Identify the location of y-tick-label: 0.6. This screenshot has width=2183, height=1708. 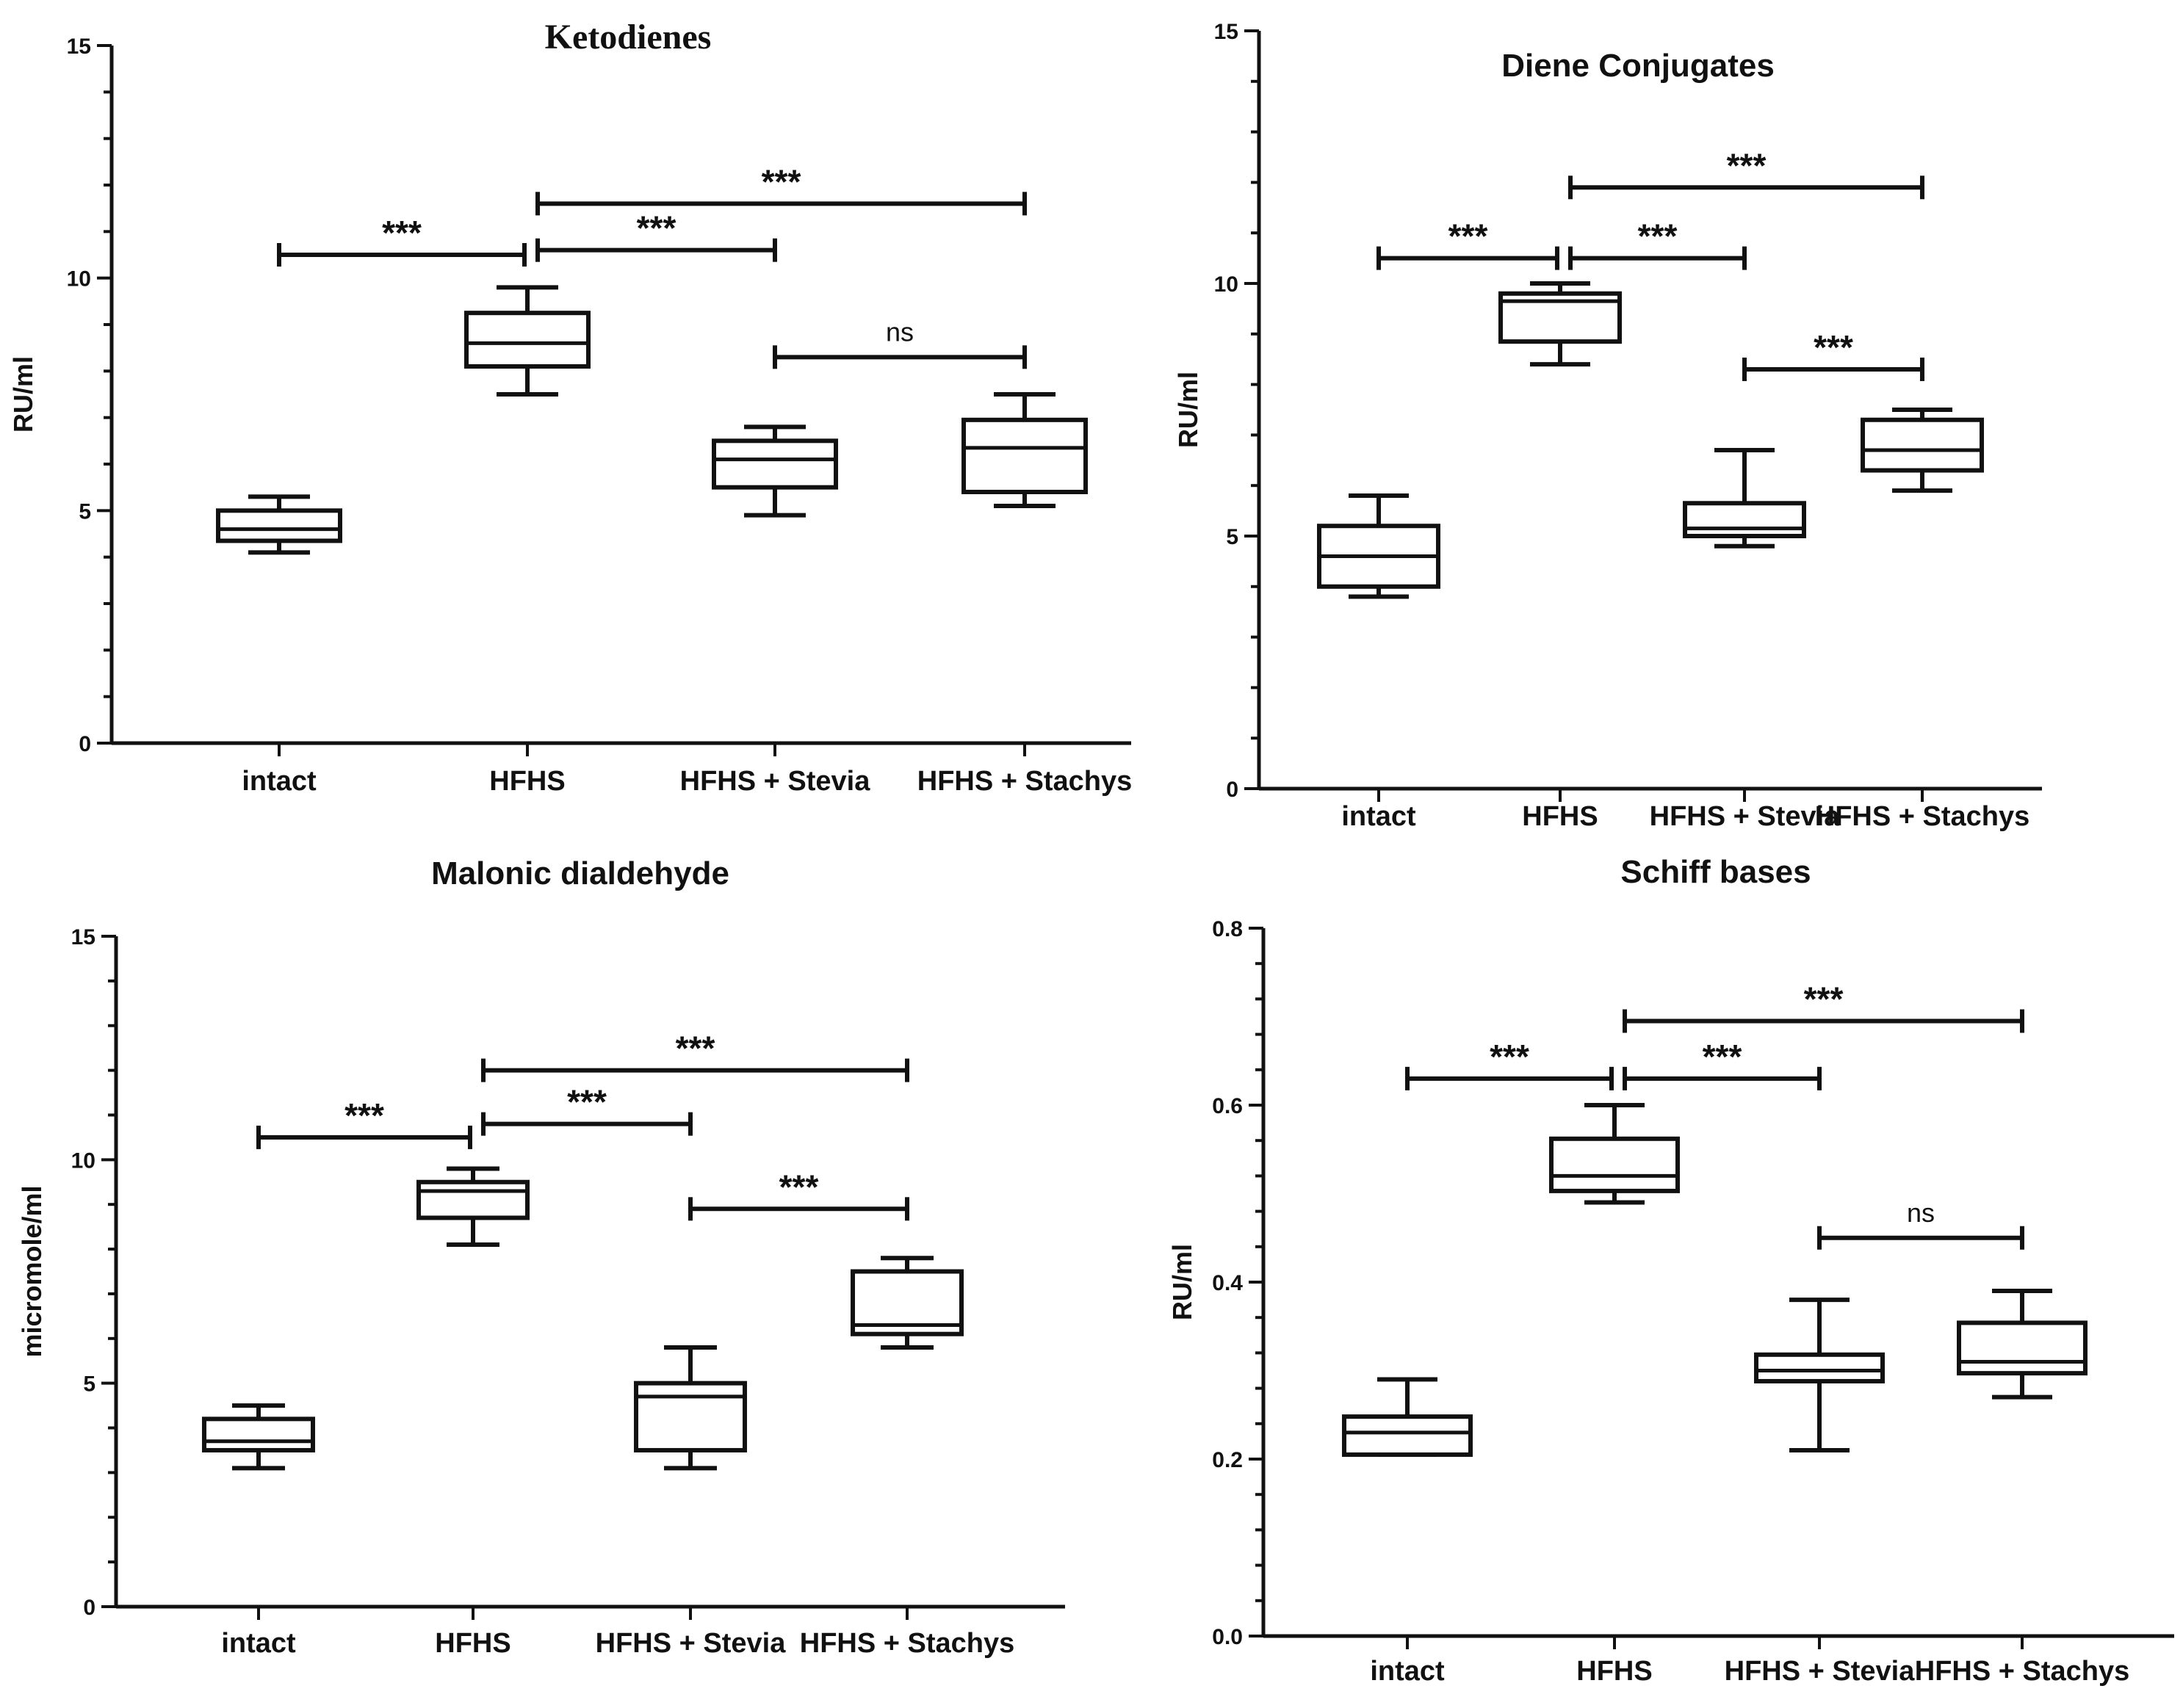
(1227, 1106).